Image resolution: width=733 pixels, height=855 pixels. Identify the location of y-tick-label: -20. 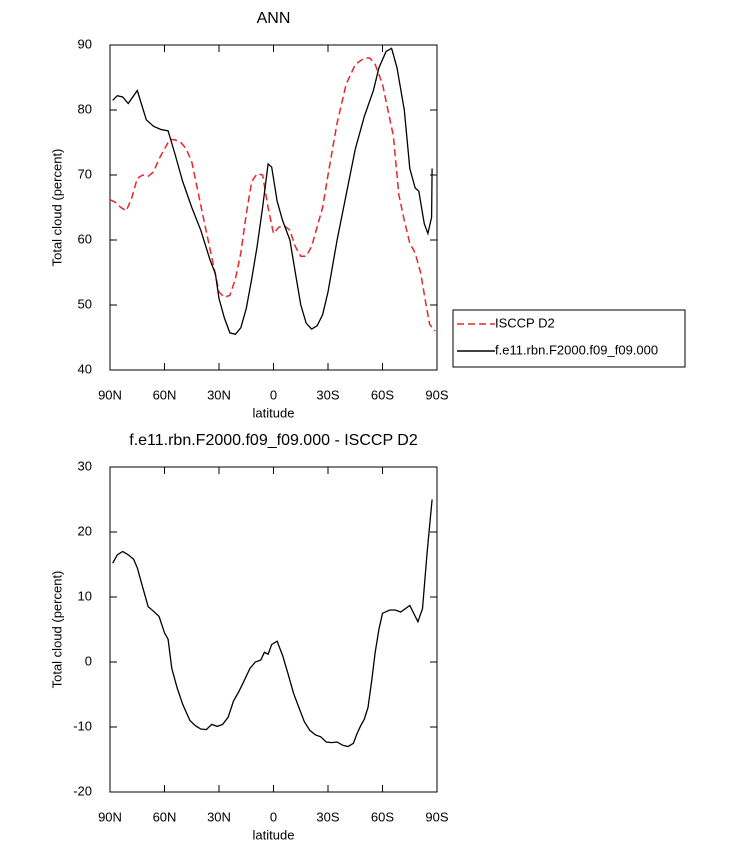
(82, 790).